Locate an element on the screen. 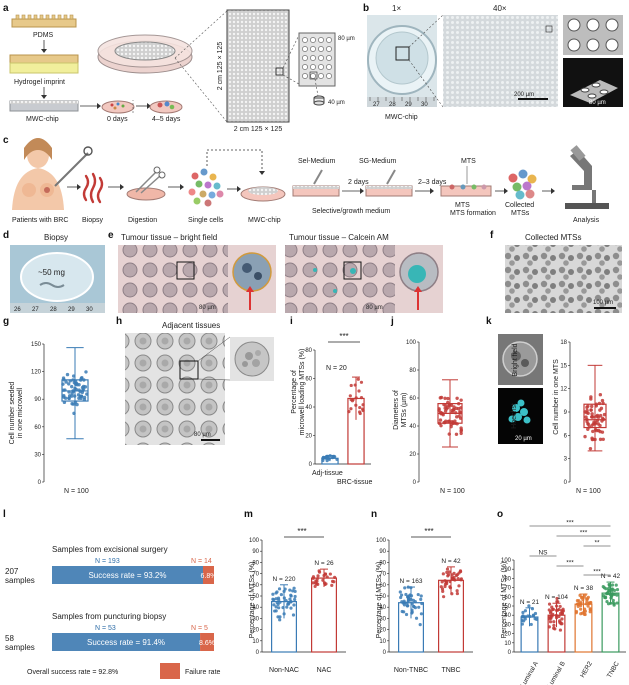 The width and height of the screenshot is (629, 685). step-selective-medium: Selective/growth medium is located at coordinates (351, 211).